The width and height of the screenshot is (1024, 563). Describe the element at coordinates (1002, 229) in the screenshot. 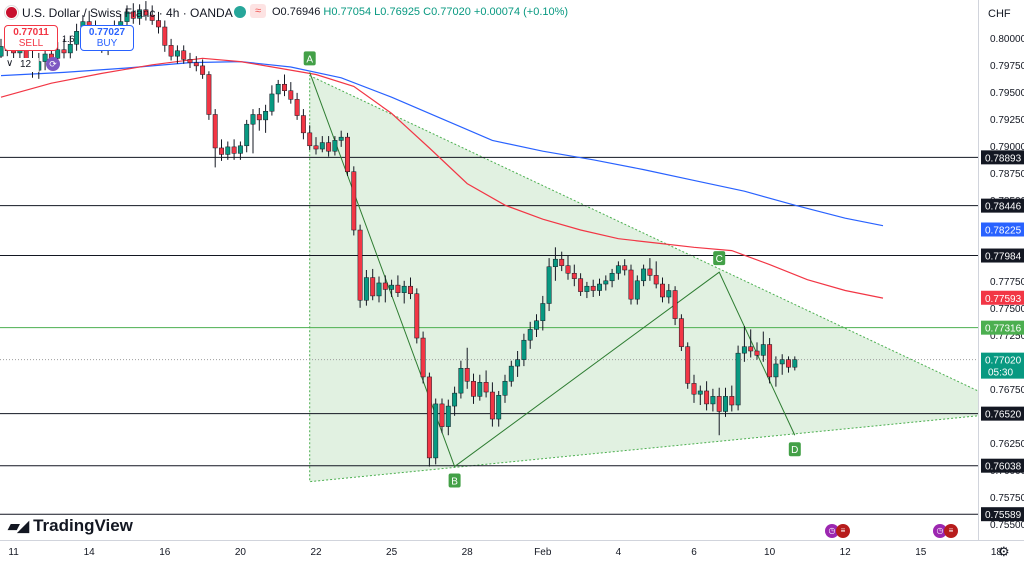

I see `indicator-price-tag: 0.78225` at that location.